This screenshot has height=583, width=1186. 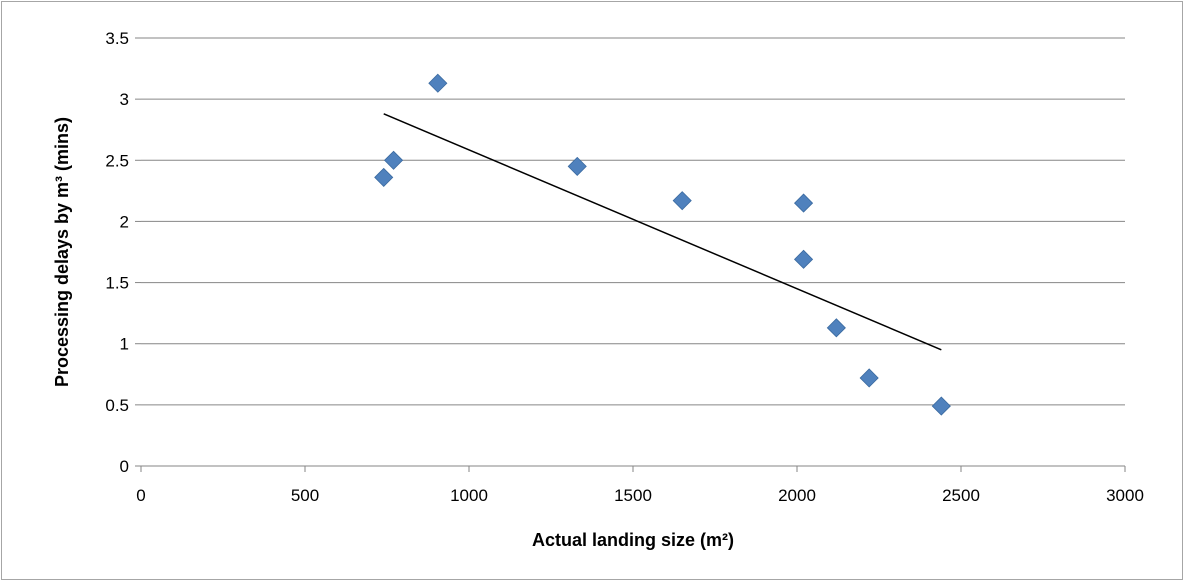 I want to click on x-tick-label: 2500, so click(x=961, y=495).